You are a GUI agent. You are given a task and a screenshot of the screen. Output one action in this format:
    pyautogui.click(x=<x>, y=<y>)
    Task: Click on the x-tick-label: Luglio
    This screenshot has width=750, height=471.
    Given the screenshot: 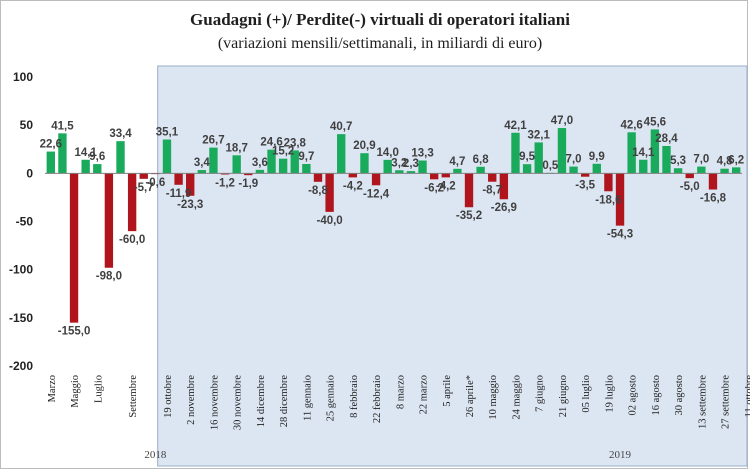 What is the action you would take?
    pyautogui.click(x=98, y=389)
    